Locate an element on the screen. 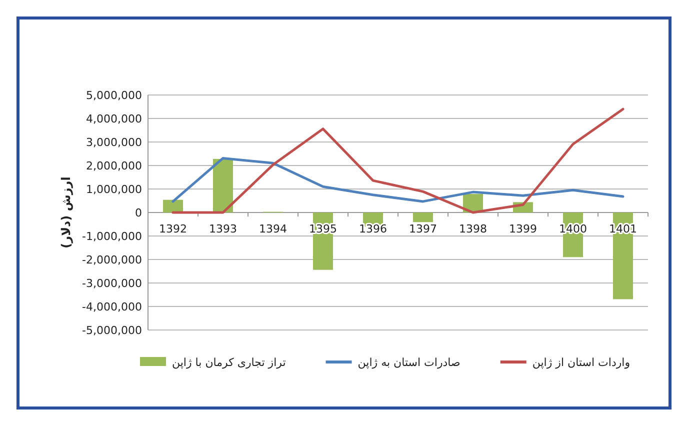  x-tick-label: 1394 is located at coordinates (273, 229).